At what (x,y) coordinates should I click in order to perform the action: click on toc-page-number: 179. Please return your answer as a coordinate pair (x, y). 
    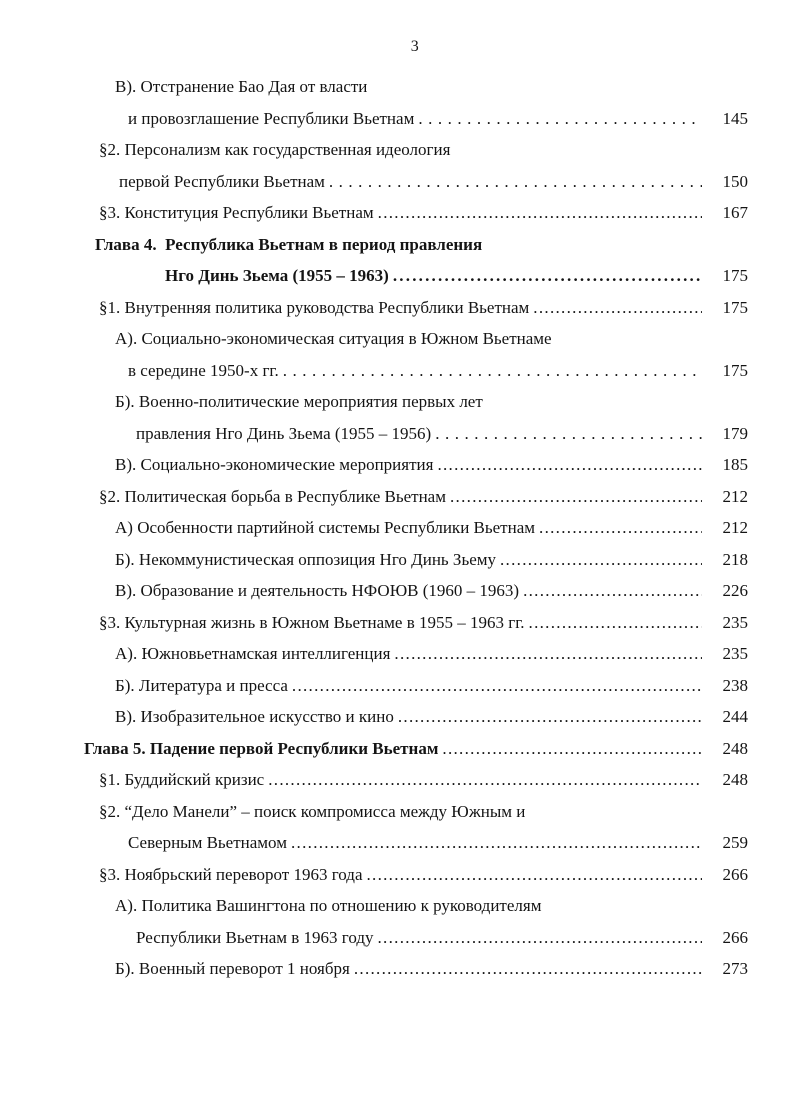
    Looking at the image, I should click on (735, 433).